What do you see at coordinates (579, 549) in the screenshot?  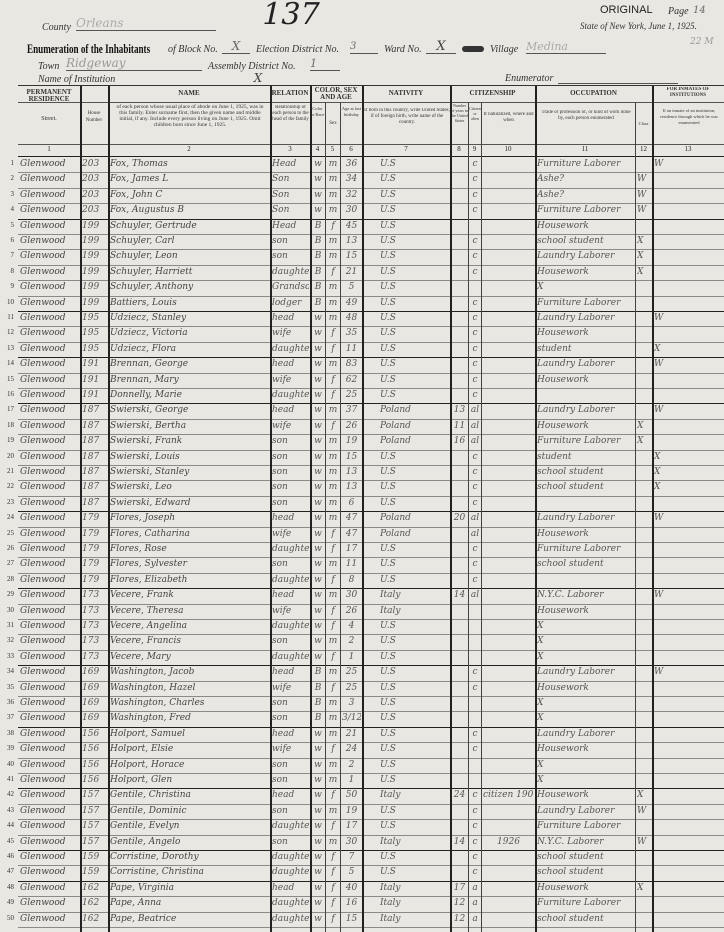 I see `cell-occupation: Furniture Laborer` at bounding box center [579, 549].